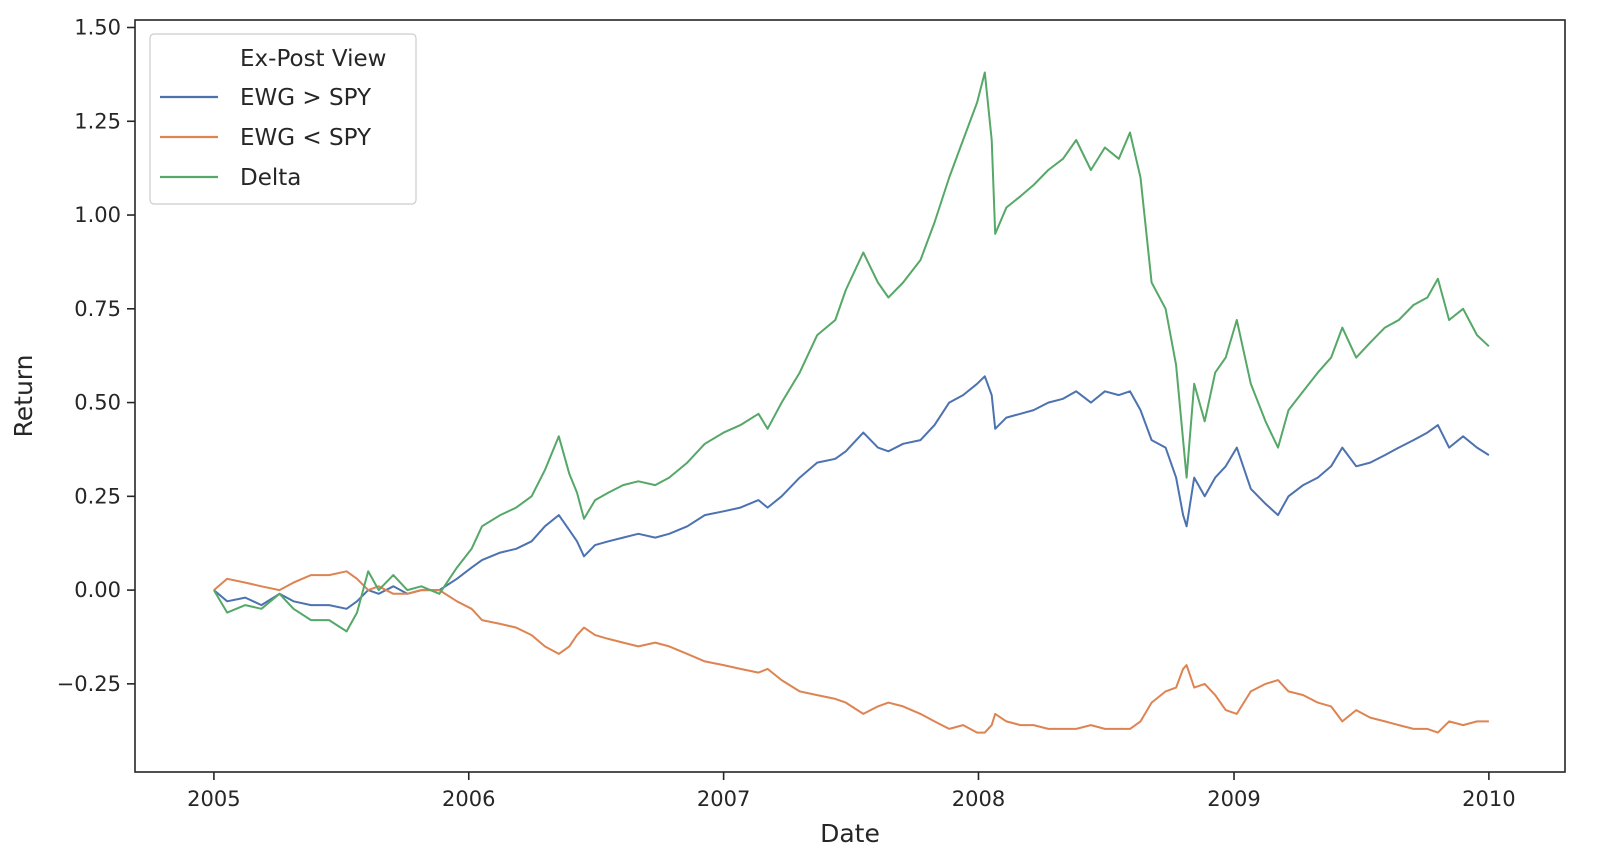 The height and width of the screenshot is (855, 1600). What do you see at coordinates (97, 403) in the screenshot?
I see `y-tick-label: 0.50` at bounding box center [97, 403].